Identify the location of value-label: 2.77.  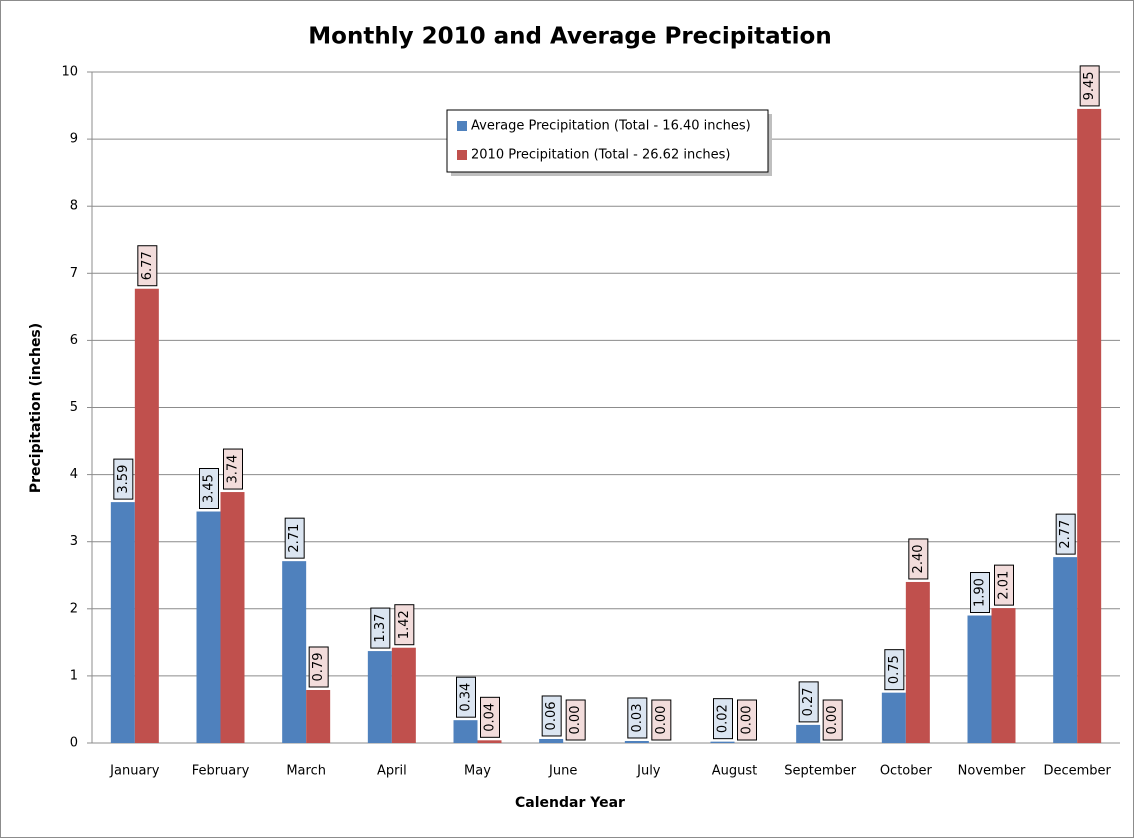
(1065, 534).